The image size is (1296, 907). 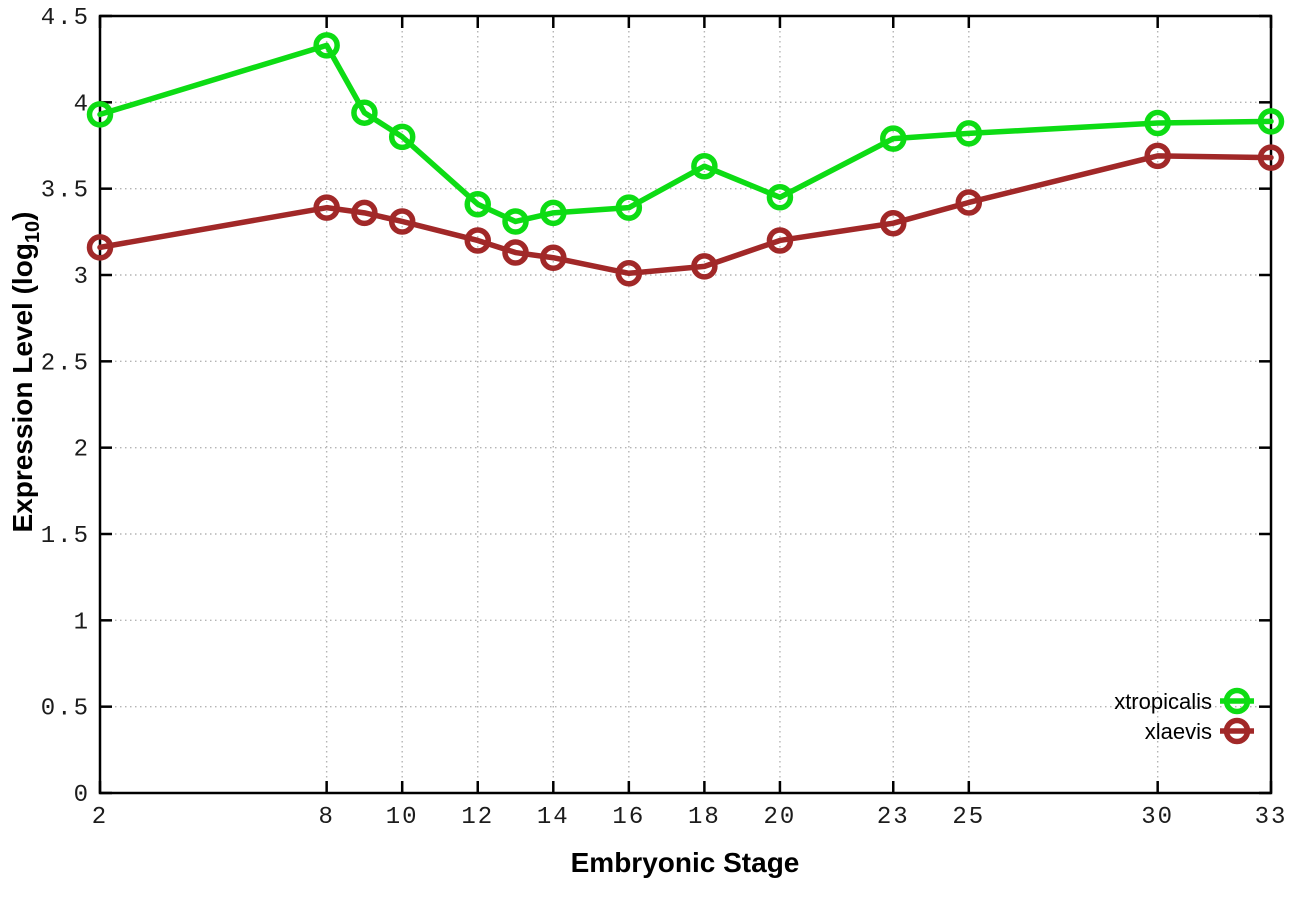 I want to click on x-tick-label: 14, so click(x=553, y=817).